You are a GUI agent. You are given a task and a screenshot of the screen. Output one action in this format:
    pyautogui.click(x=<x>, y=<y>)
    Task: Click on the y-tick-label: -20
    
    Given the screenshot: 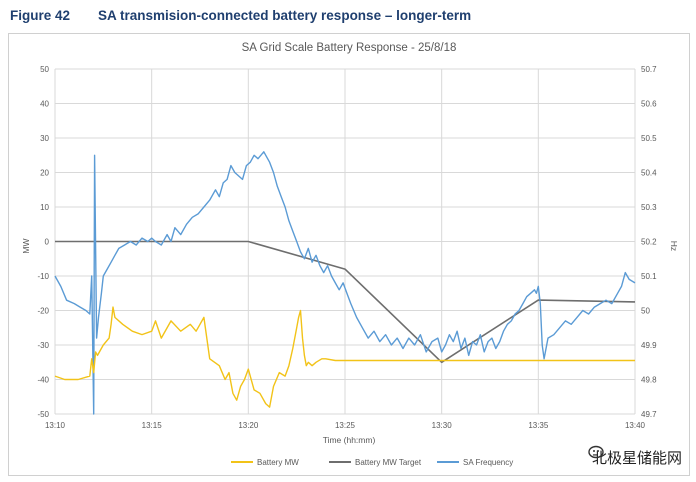 What is the action you would take?
    pyautogui.click(x=43, y=311)
    